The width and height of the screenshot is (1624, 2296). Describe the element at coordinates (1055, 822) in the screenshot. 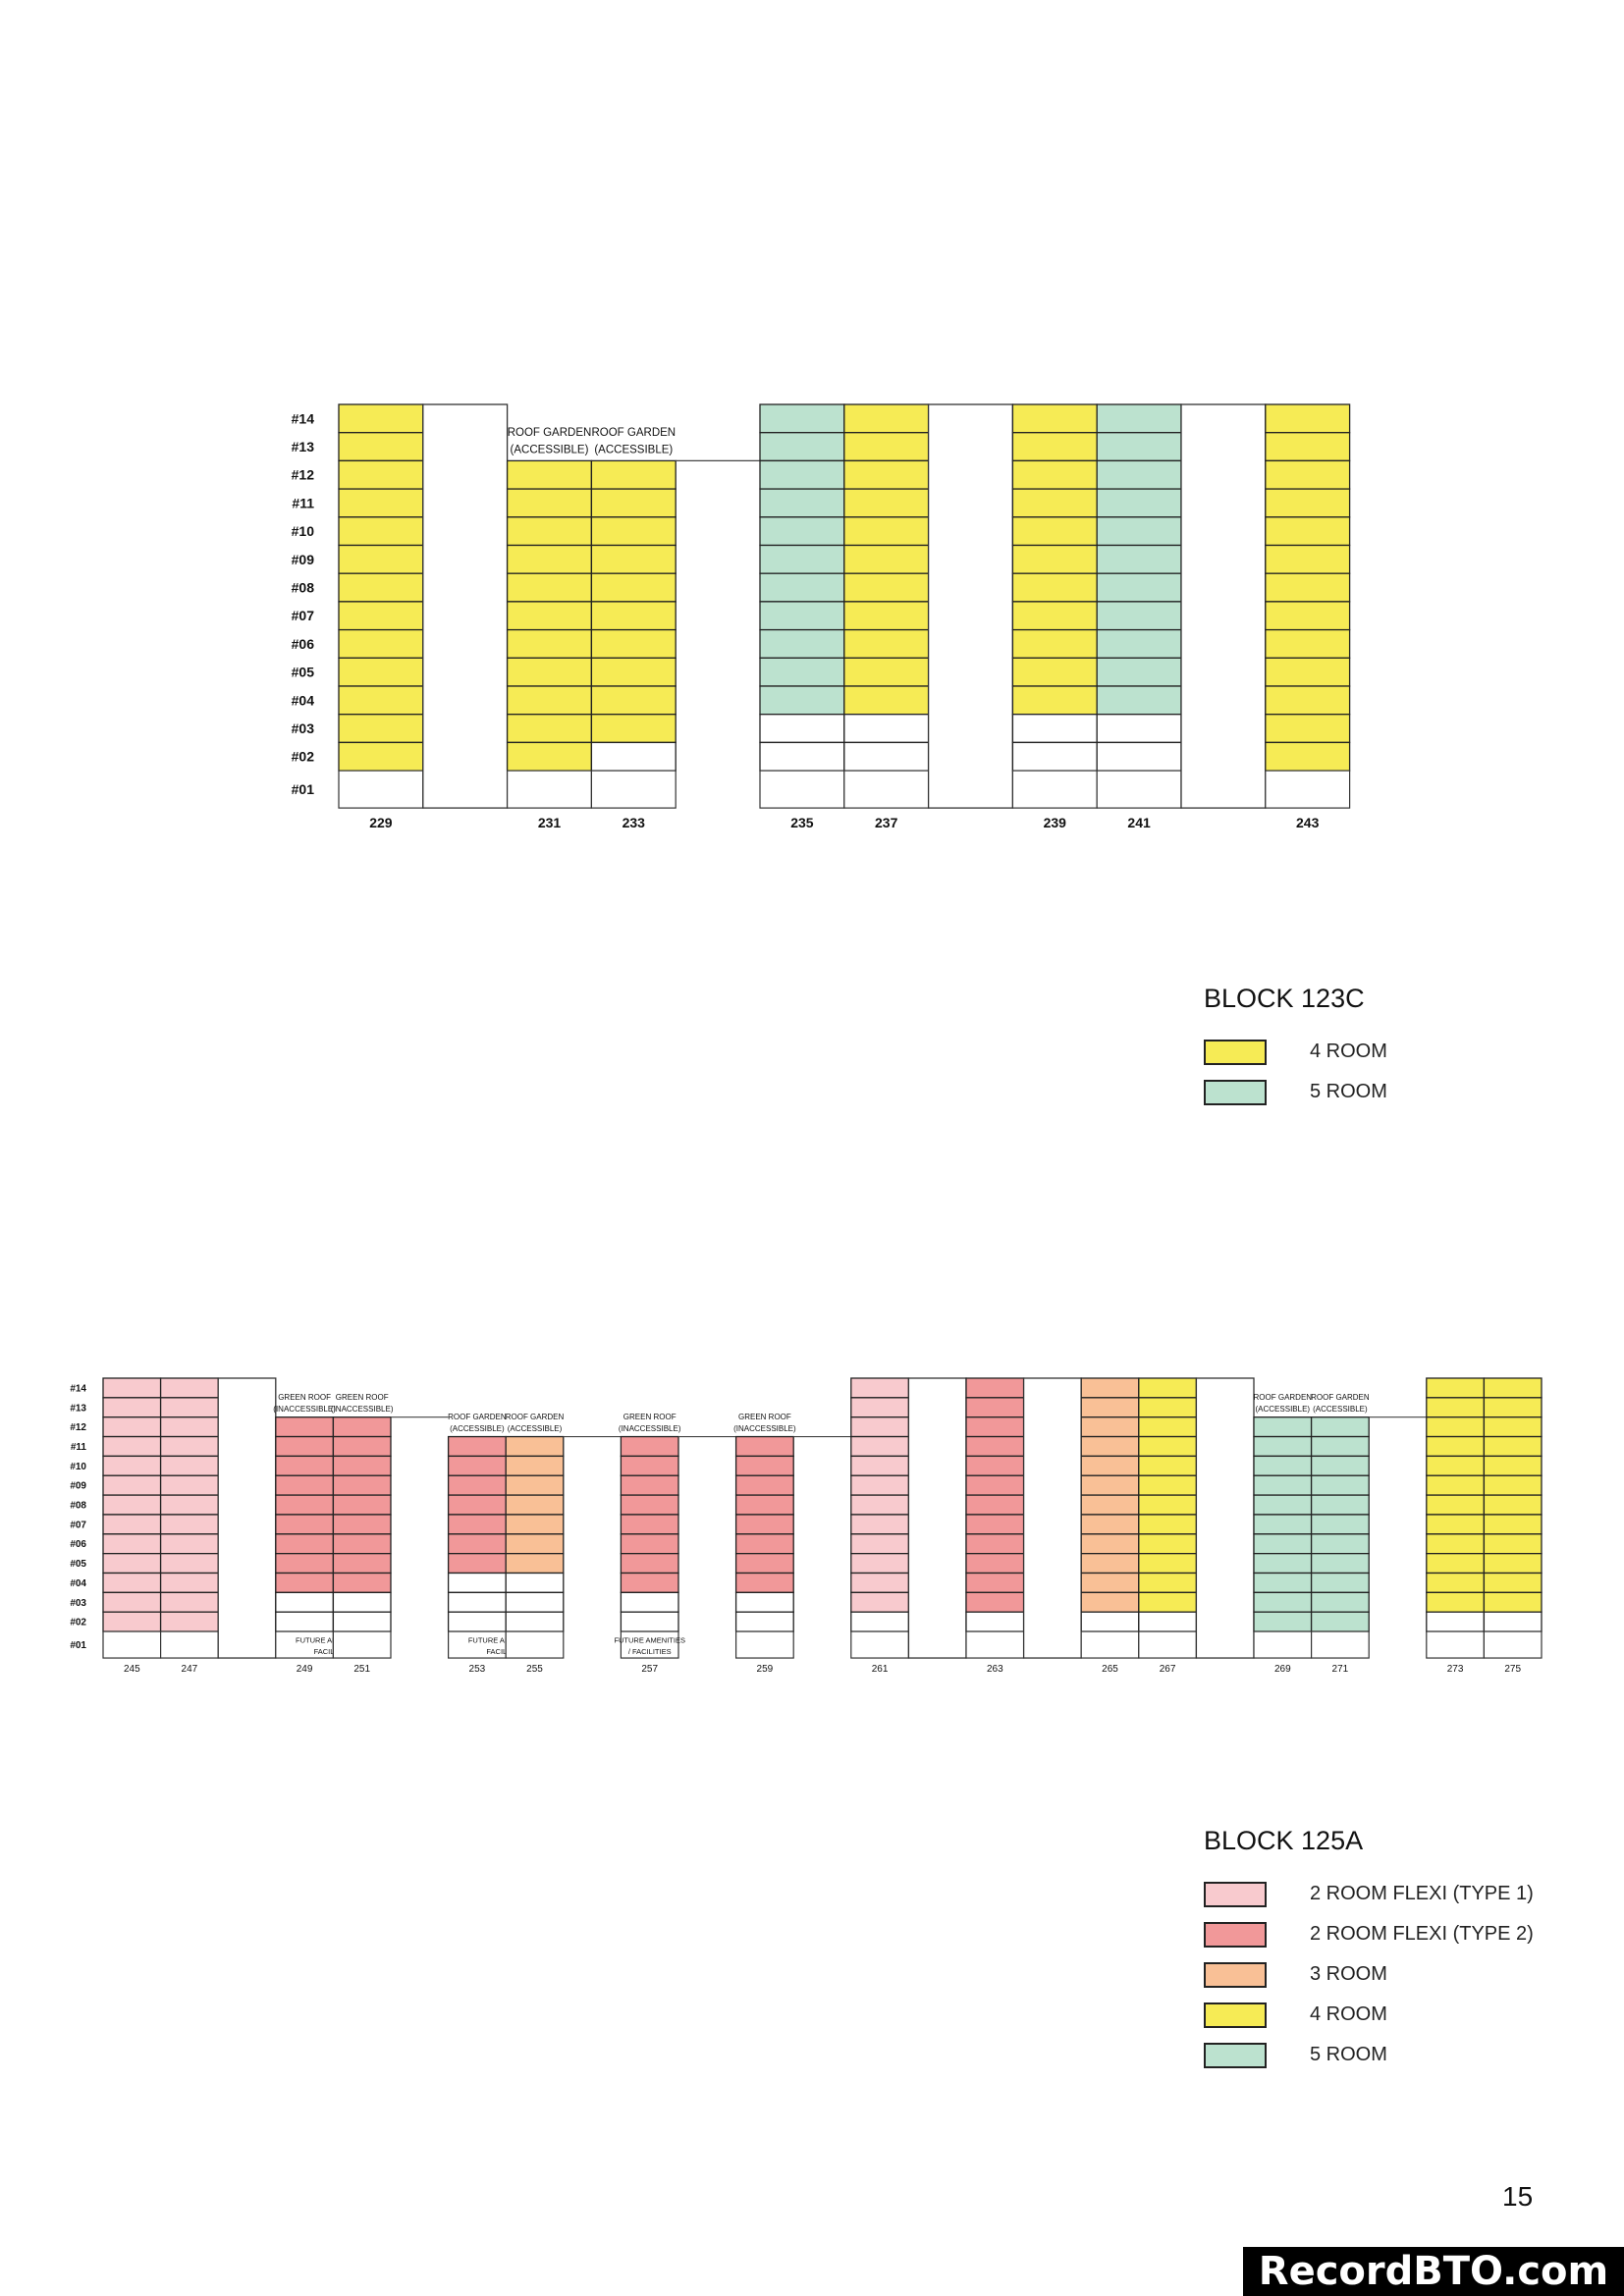

I see `unit-number-label: 239` at that location.